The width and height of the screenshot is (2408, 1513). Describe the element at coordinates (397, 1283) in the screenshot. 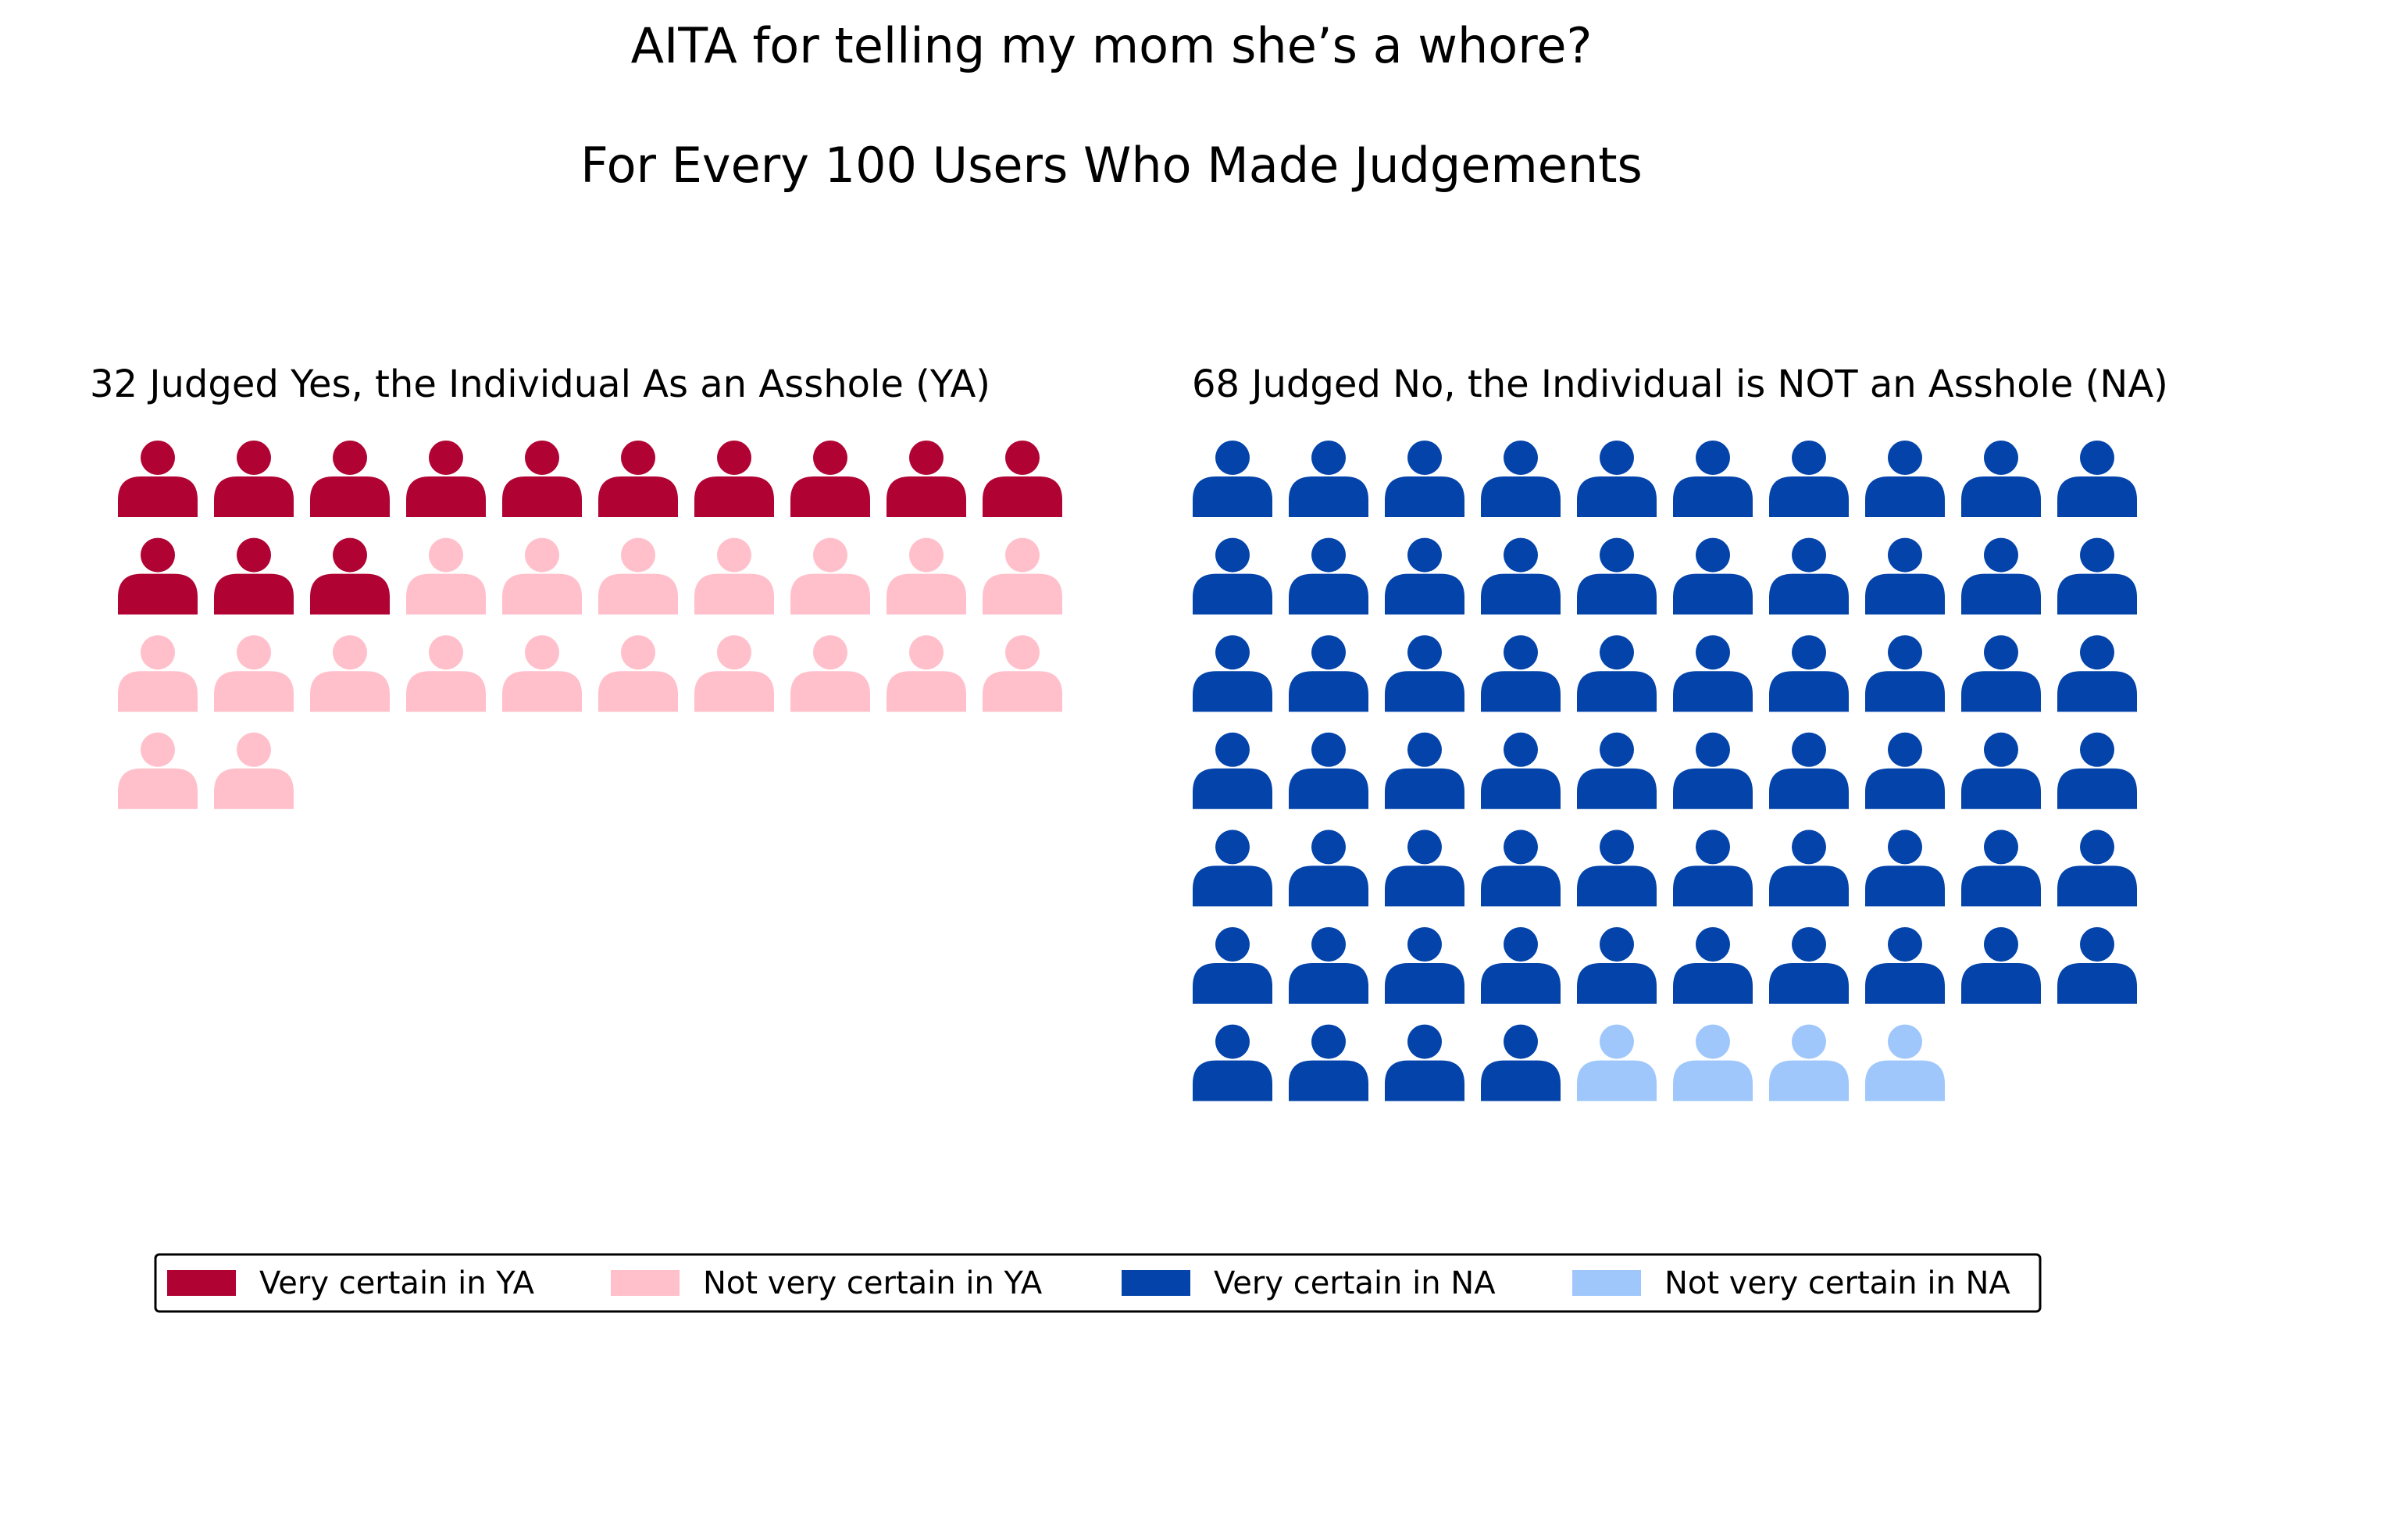

I see `legend-label-very-certain-ya: Very certain in YA` at that location.